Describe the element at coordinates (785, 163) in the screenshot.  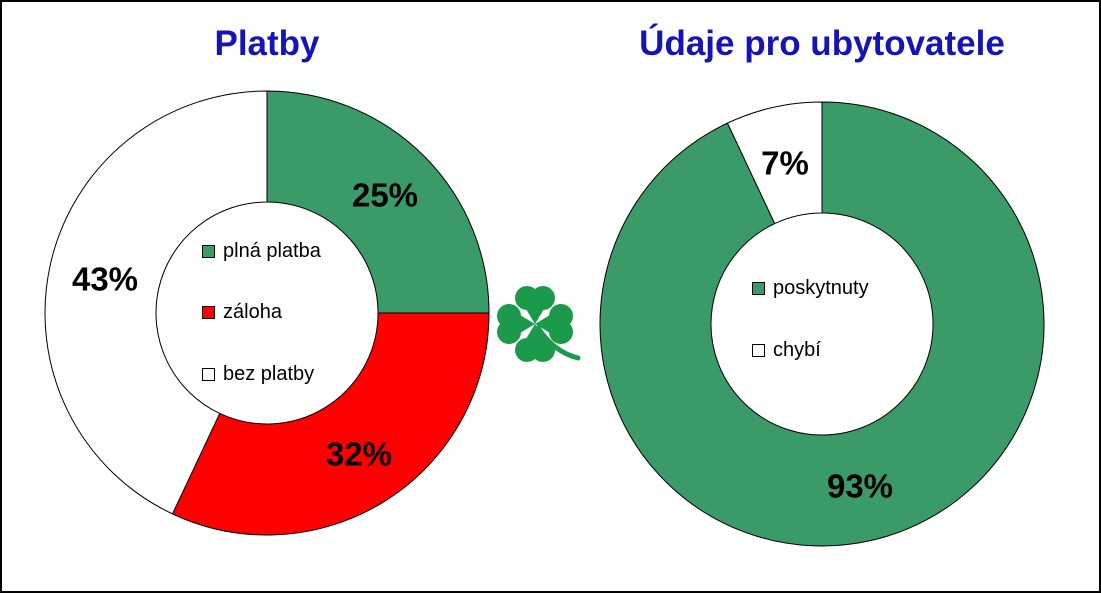
I see `data-label: 7%` at that location.